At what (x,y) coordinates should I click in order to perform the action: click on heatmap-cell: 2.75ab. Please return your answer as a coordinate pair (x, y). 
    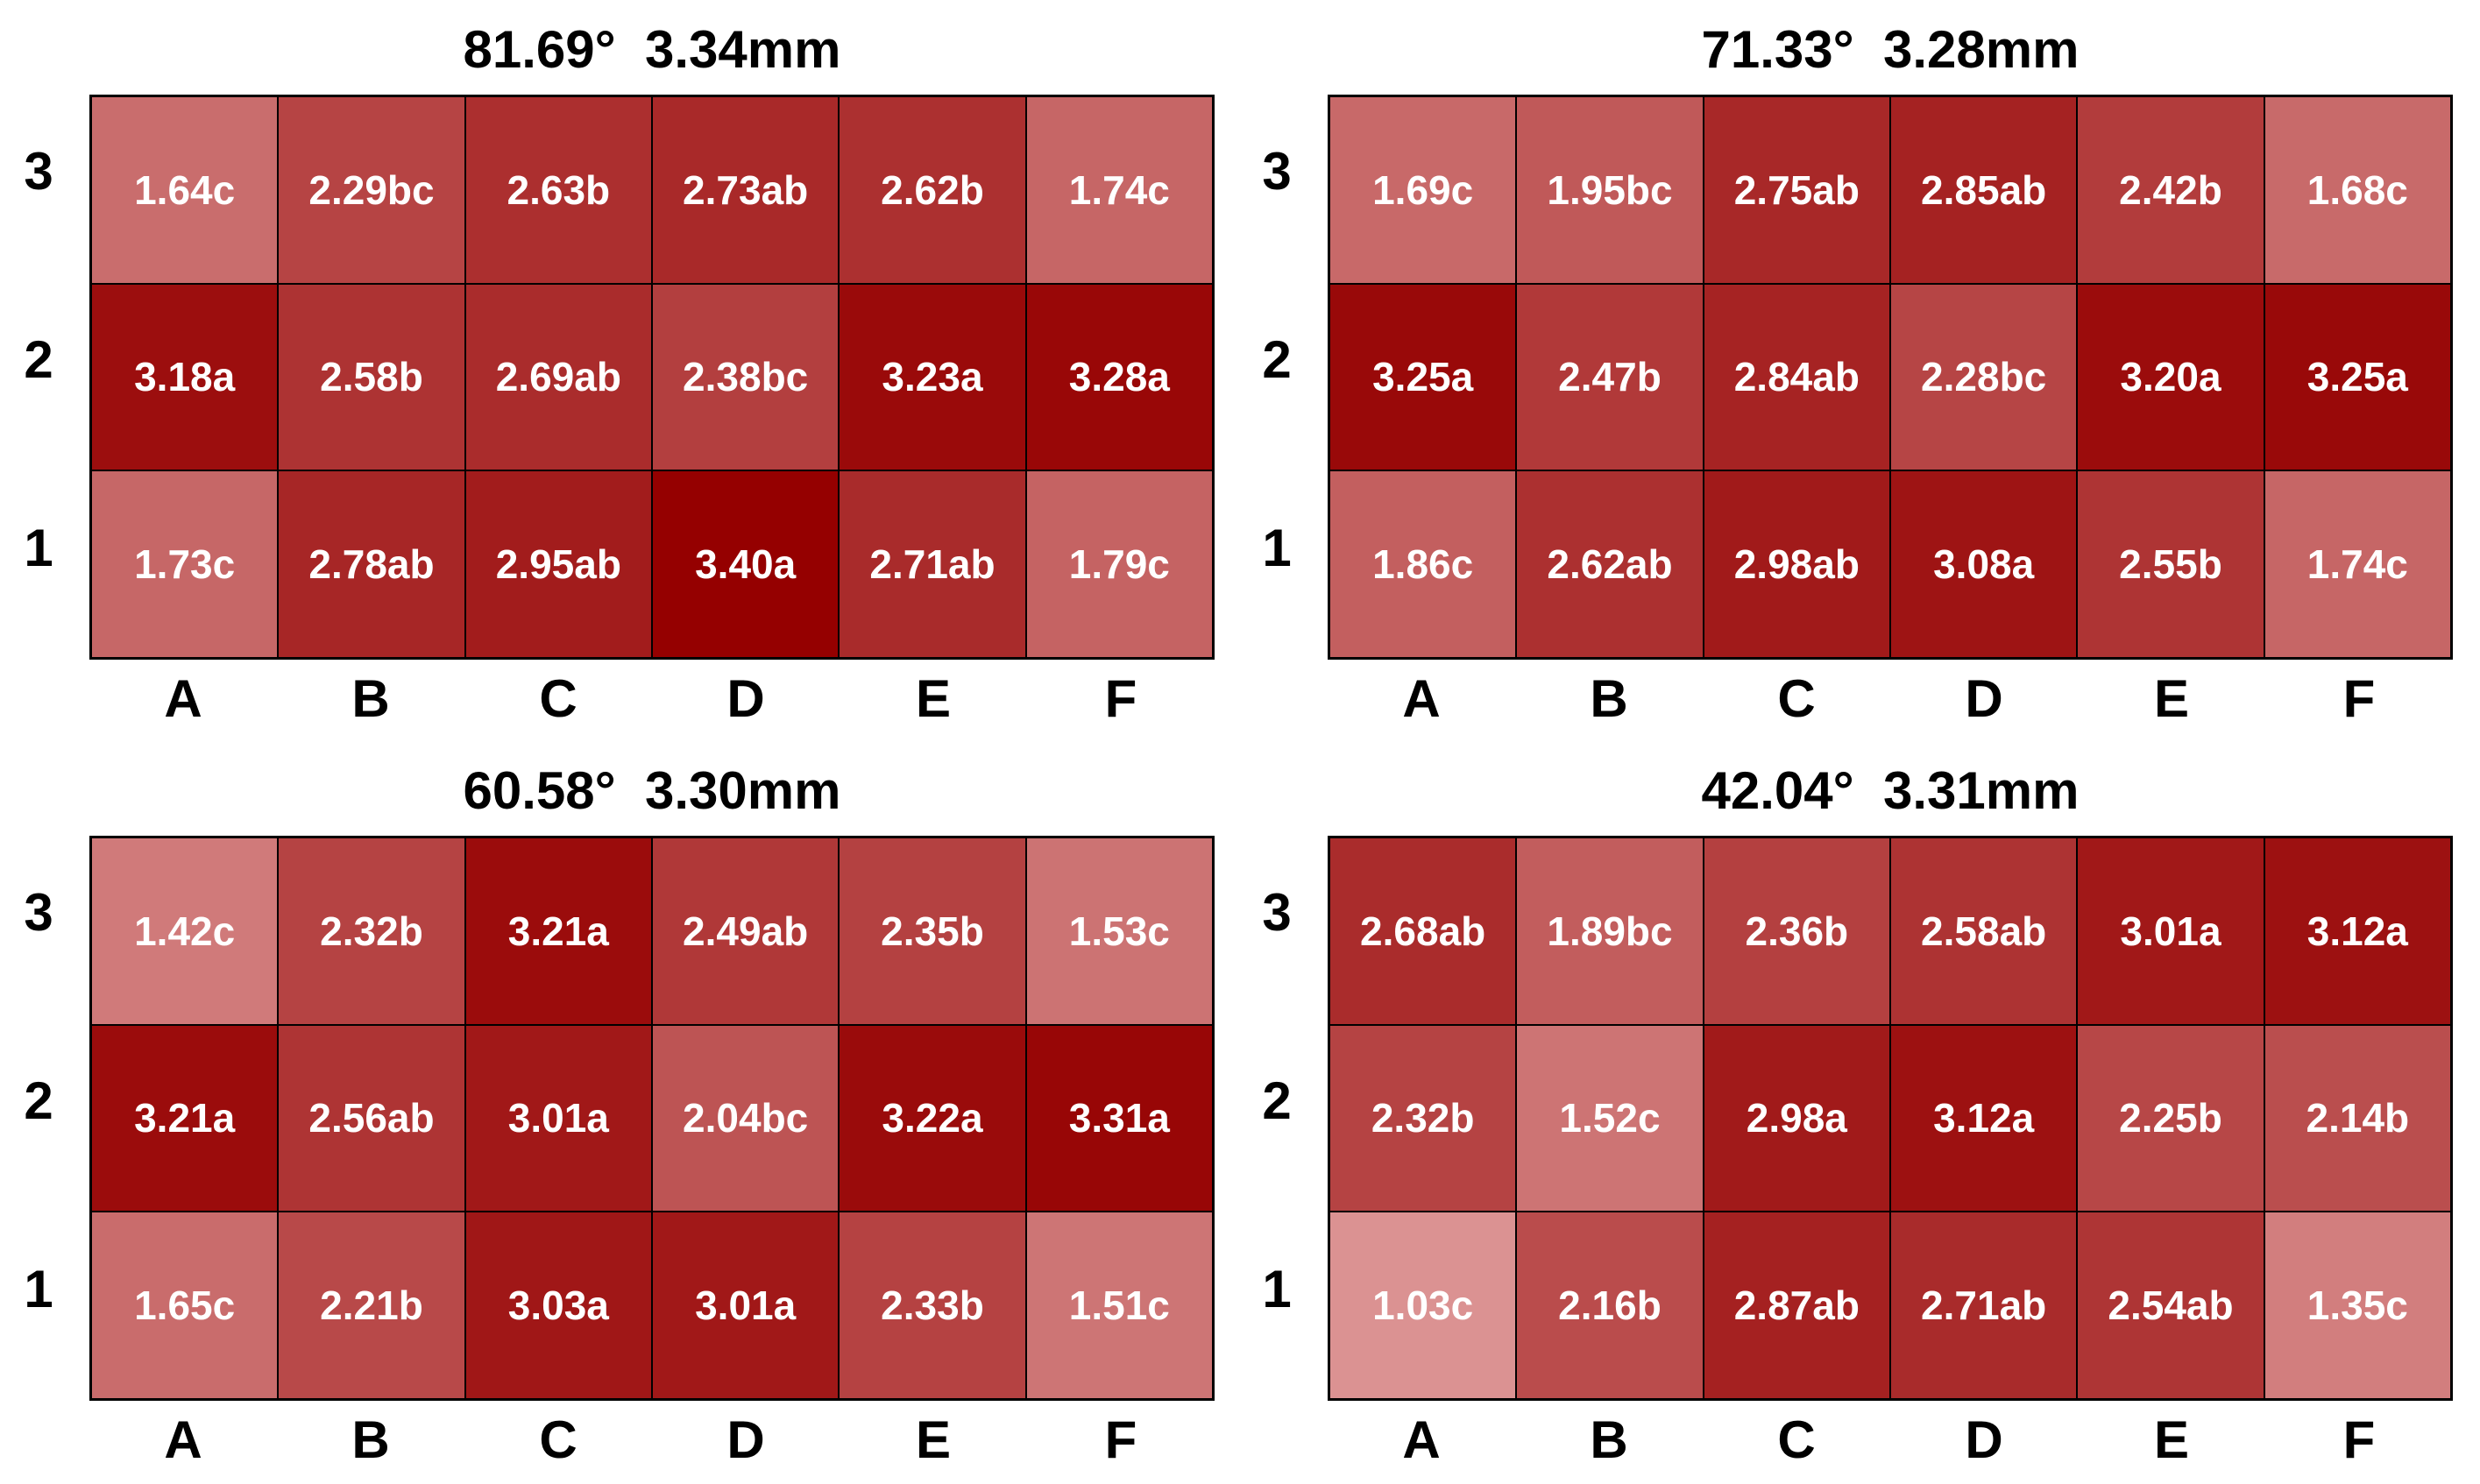
    Looking at the image, I should click on (1796, 190).